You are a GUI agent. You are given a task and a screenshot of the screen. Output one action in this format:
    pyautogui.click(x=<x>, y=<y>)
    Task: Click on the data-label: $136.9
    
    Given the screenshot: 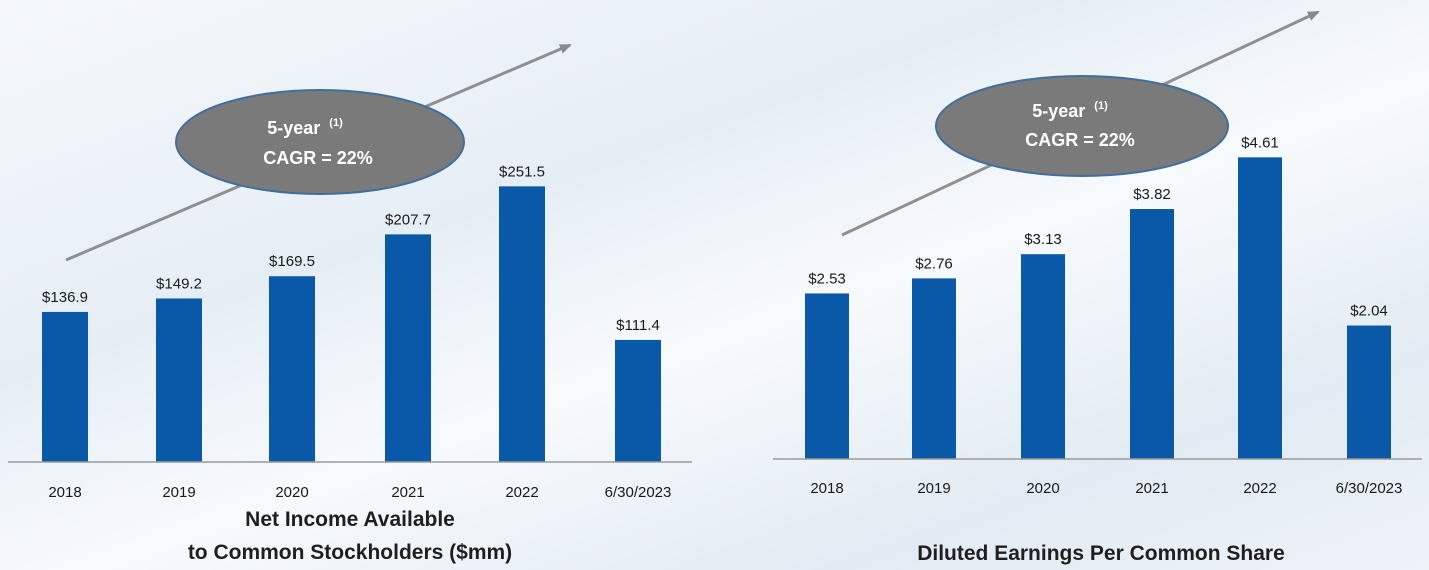 What is the action you would take?
    pyautogui.click(x=65, y=297)
    